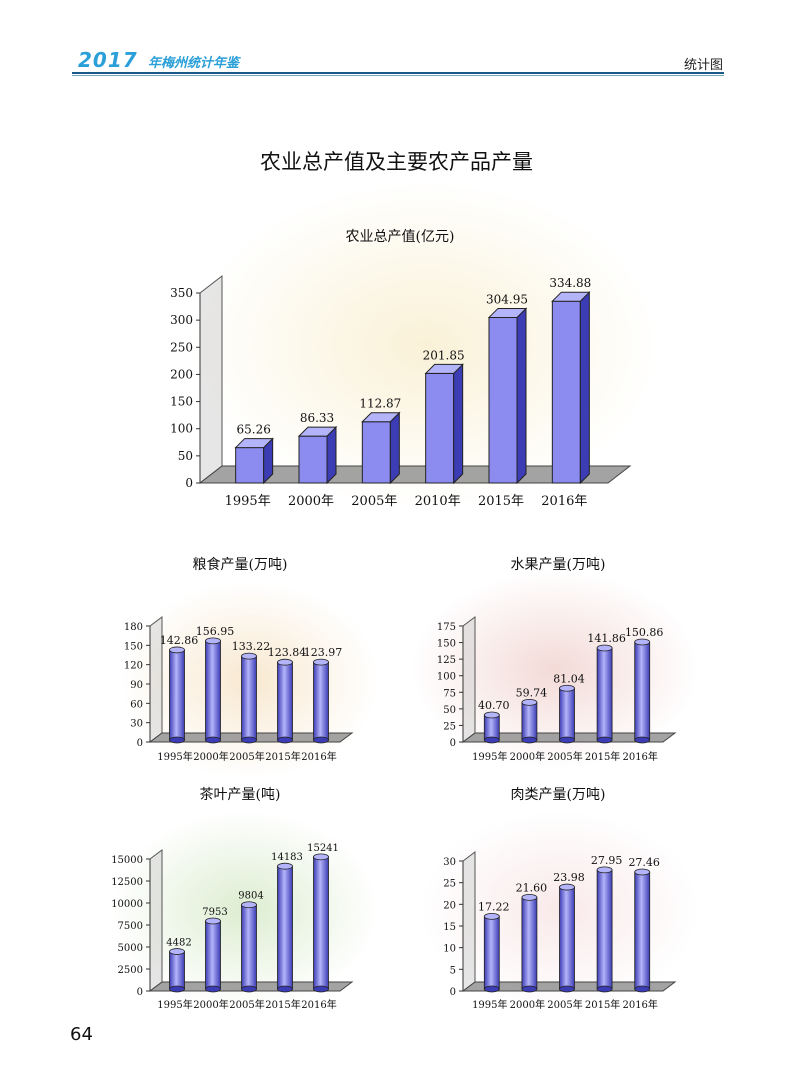 This screenshot has height=1077, width=793. What do you see at coordinates (446, 644) in the screenshot?
I see `fruit-y-tick-label: 150` at bounding box center [446, 644].